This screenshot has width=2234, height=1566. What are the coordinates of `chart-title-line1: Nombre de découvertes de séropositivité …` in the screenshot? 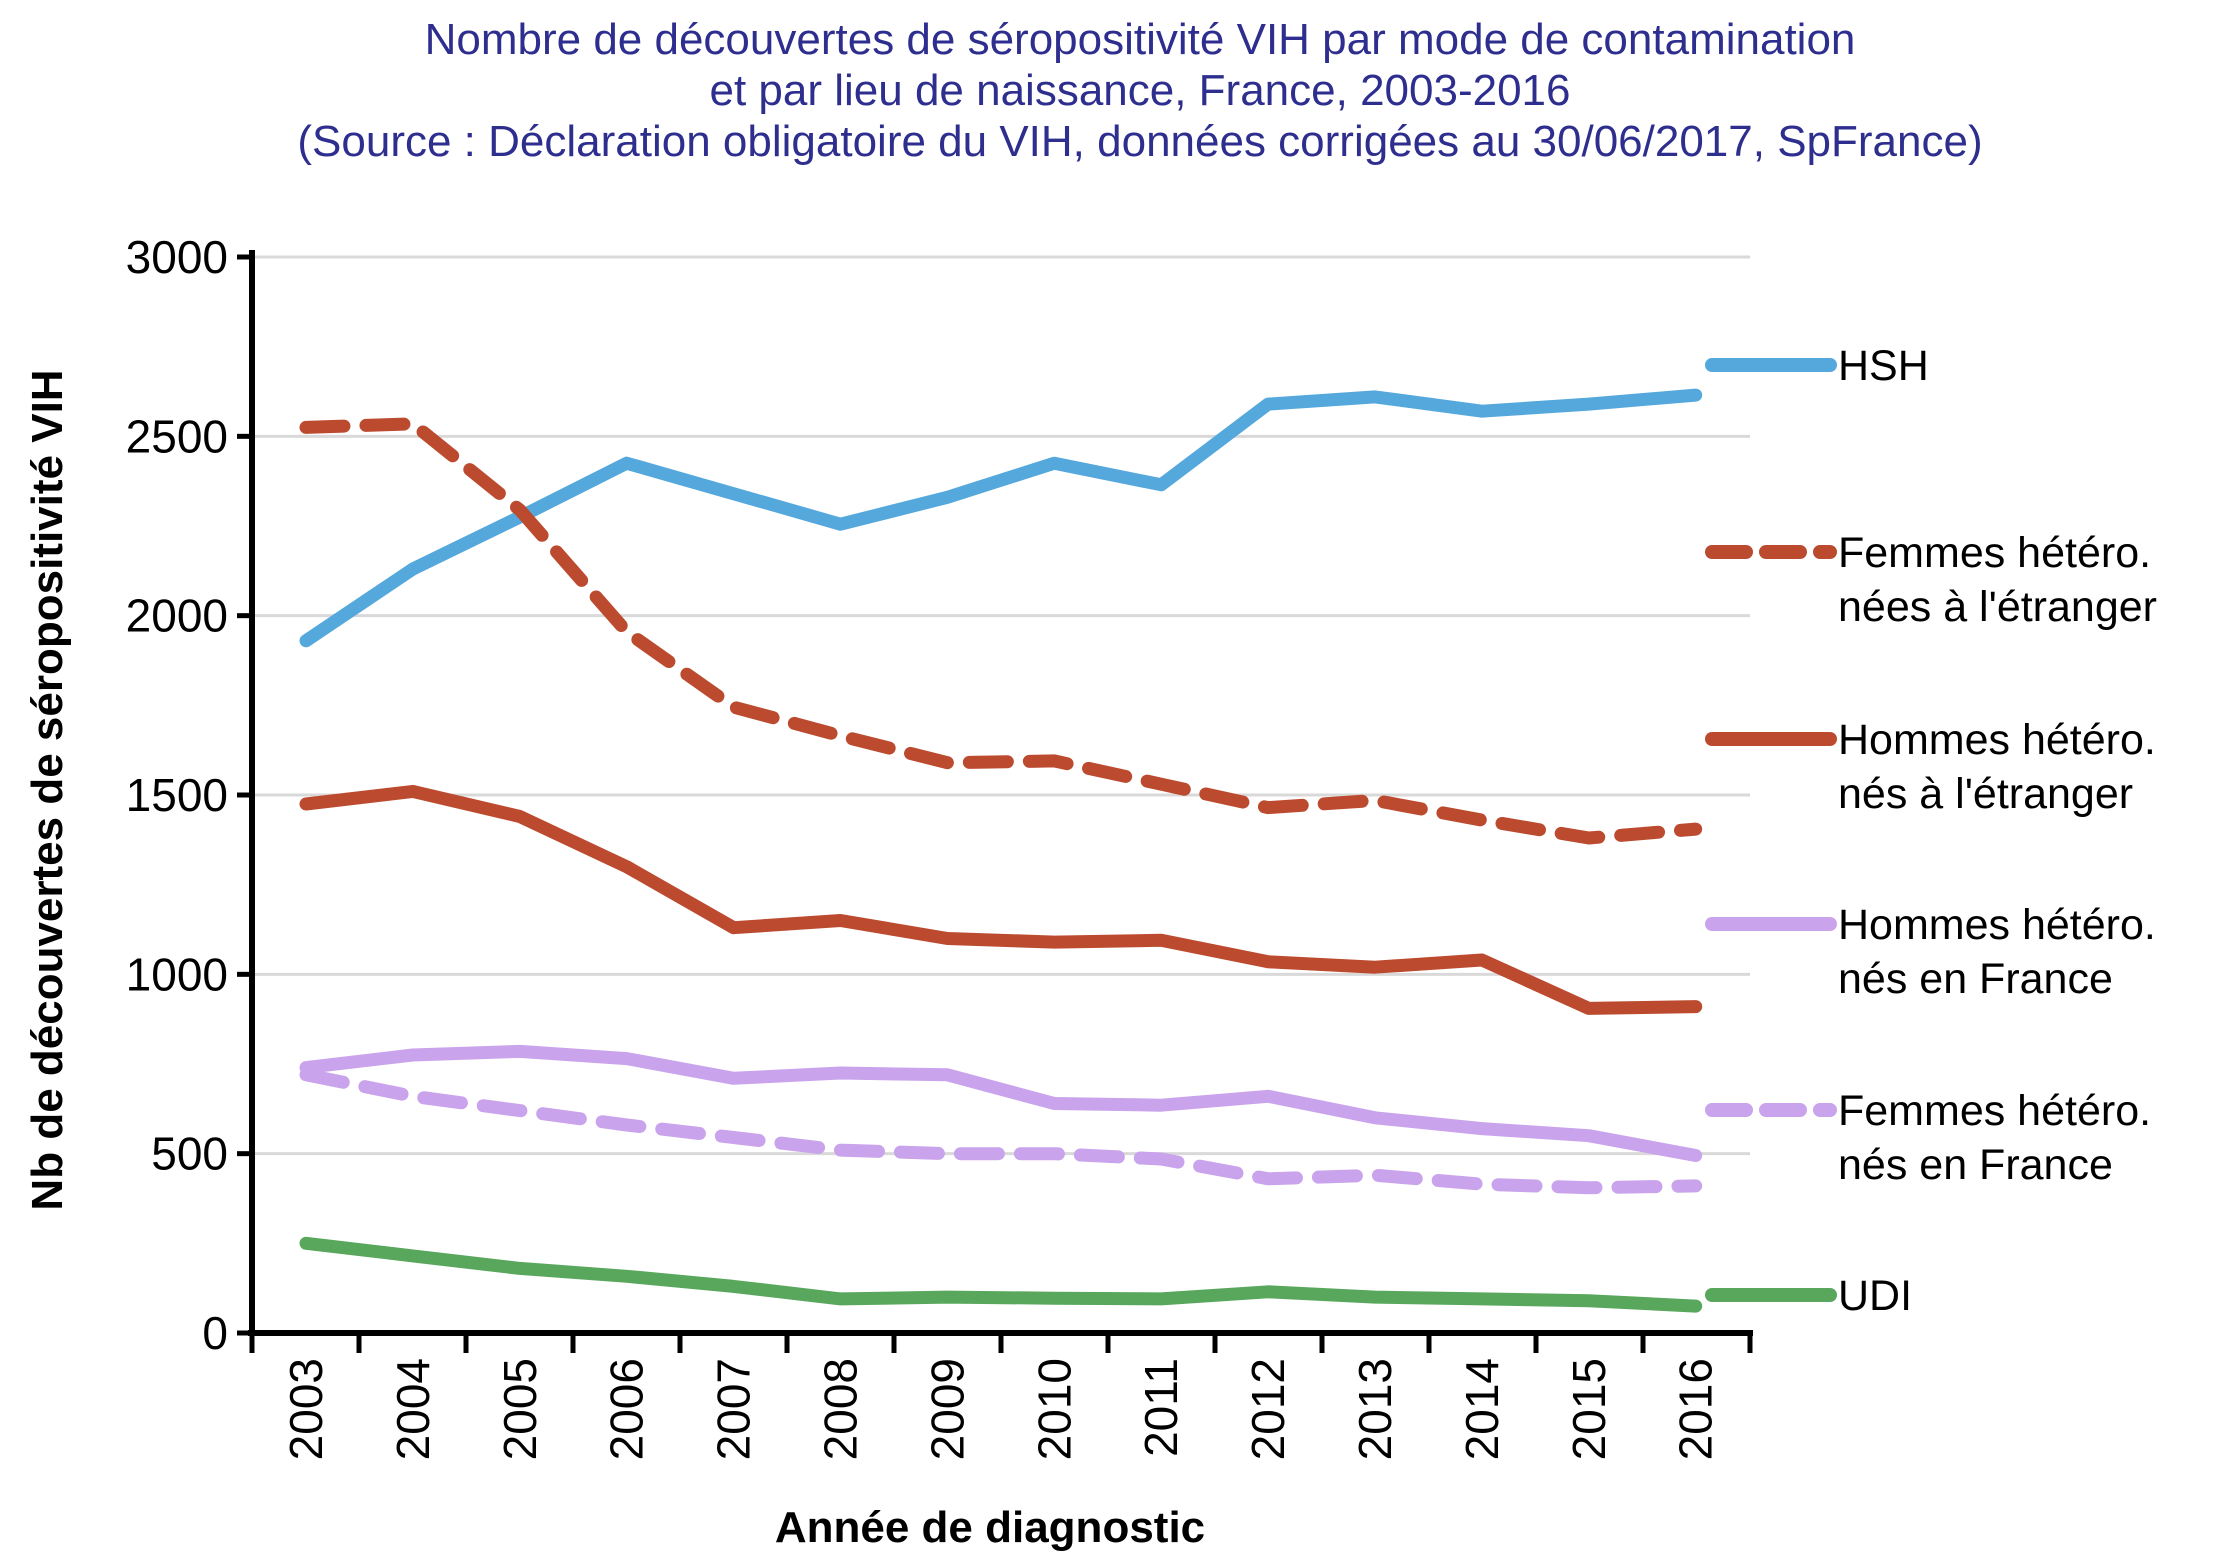 It's located at (1140, 39).